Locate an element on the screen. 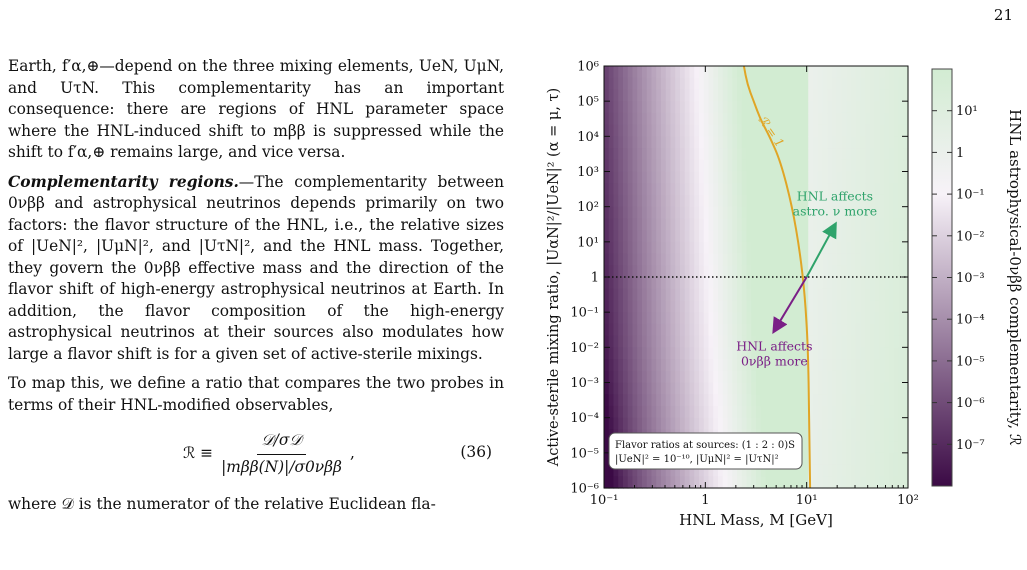  equation-numerator: 𝒟/σ𝒟 is located at coordinates (281, 442).